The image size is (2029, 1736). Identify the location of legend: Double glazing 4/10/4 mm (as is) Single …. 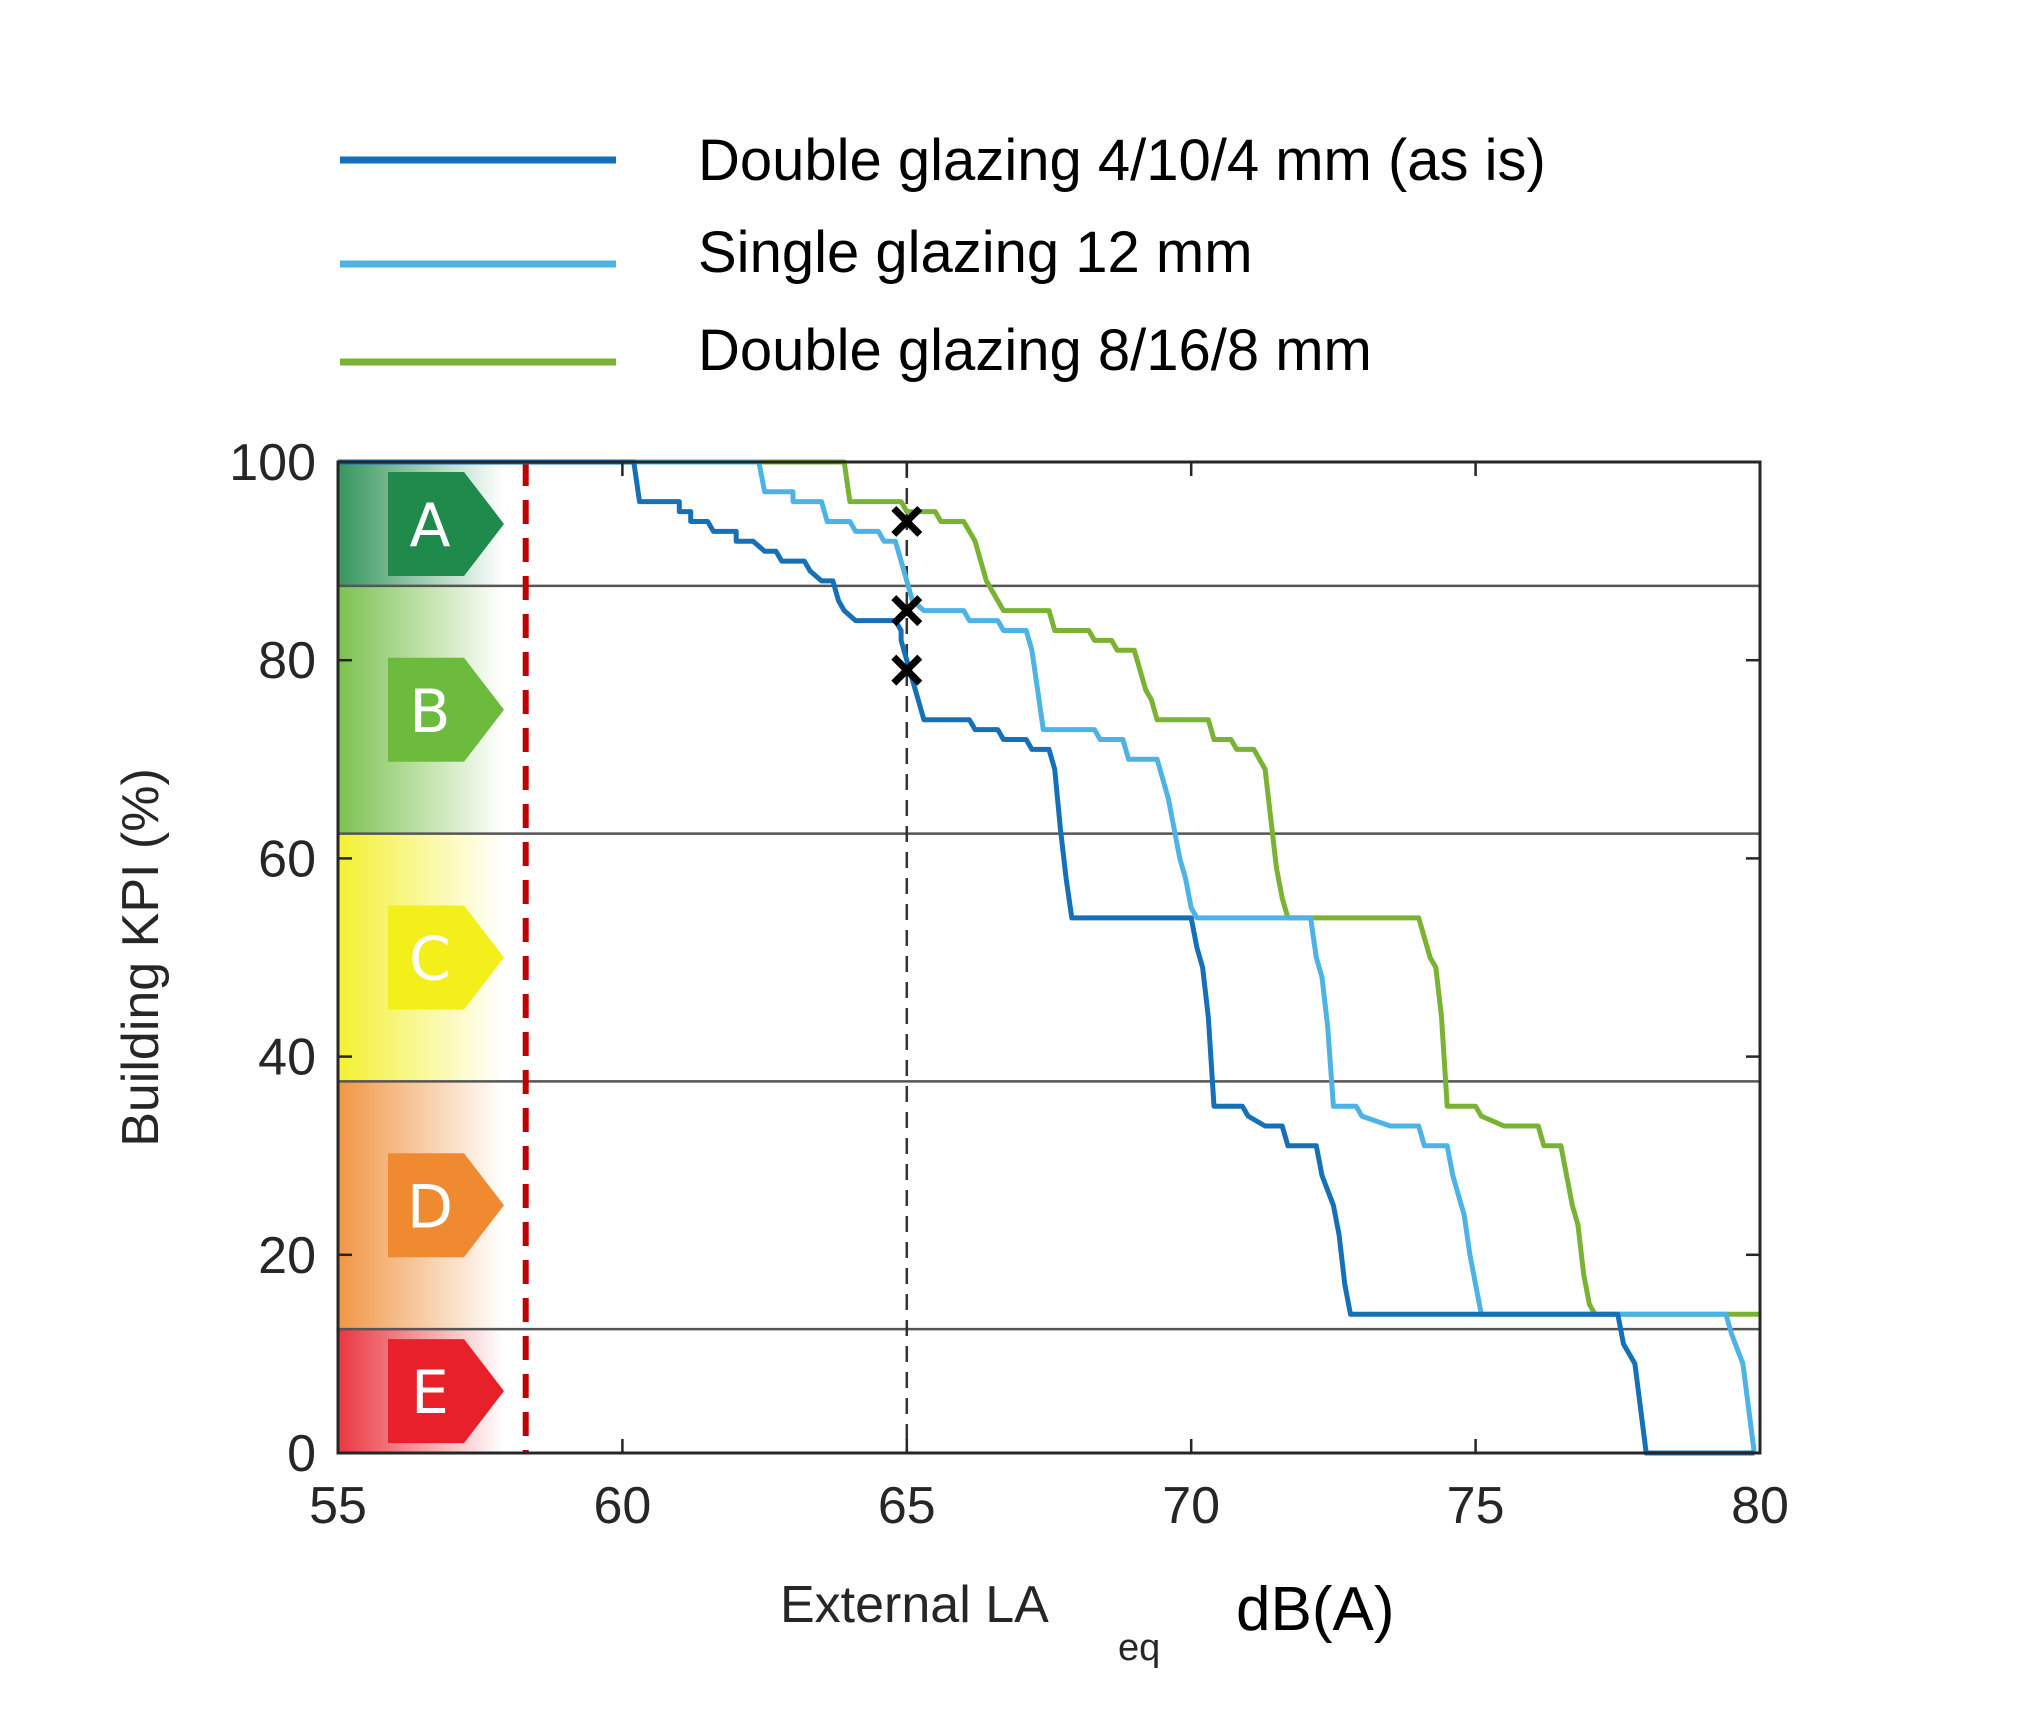
(943, 255).